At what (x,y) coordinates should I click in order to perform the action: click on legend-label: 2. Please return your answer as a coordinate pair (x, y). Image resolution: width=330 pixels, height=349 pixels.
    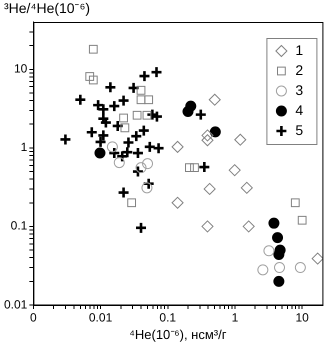
    Looking at the image, I should click on (299, 70).